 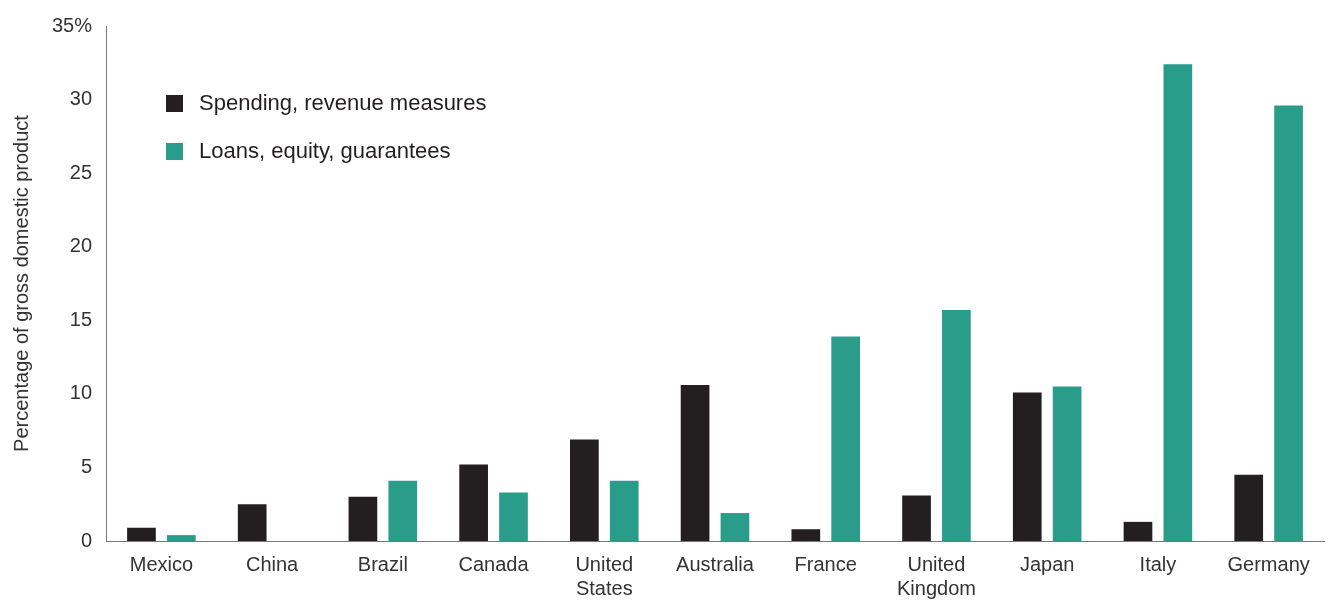 What do you see at coordinates (86, 465) in the screenshot?
I see `y-tick-label: 5` at bounding box center [86, 465].